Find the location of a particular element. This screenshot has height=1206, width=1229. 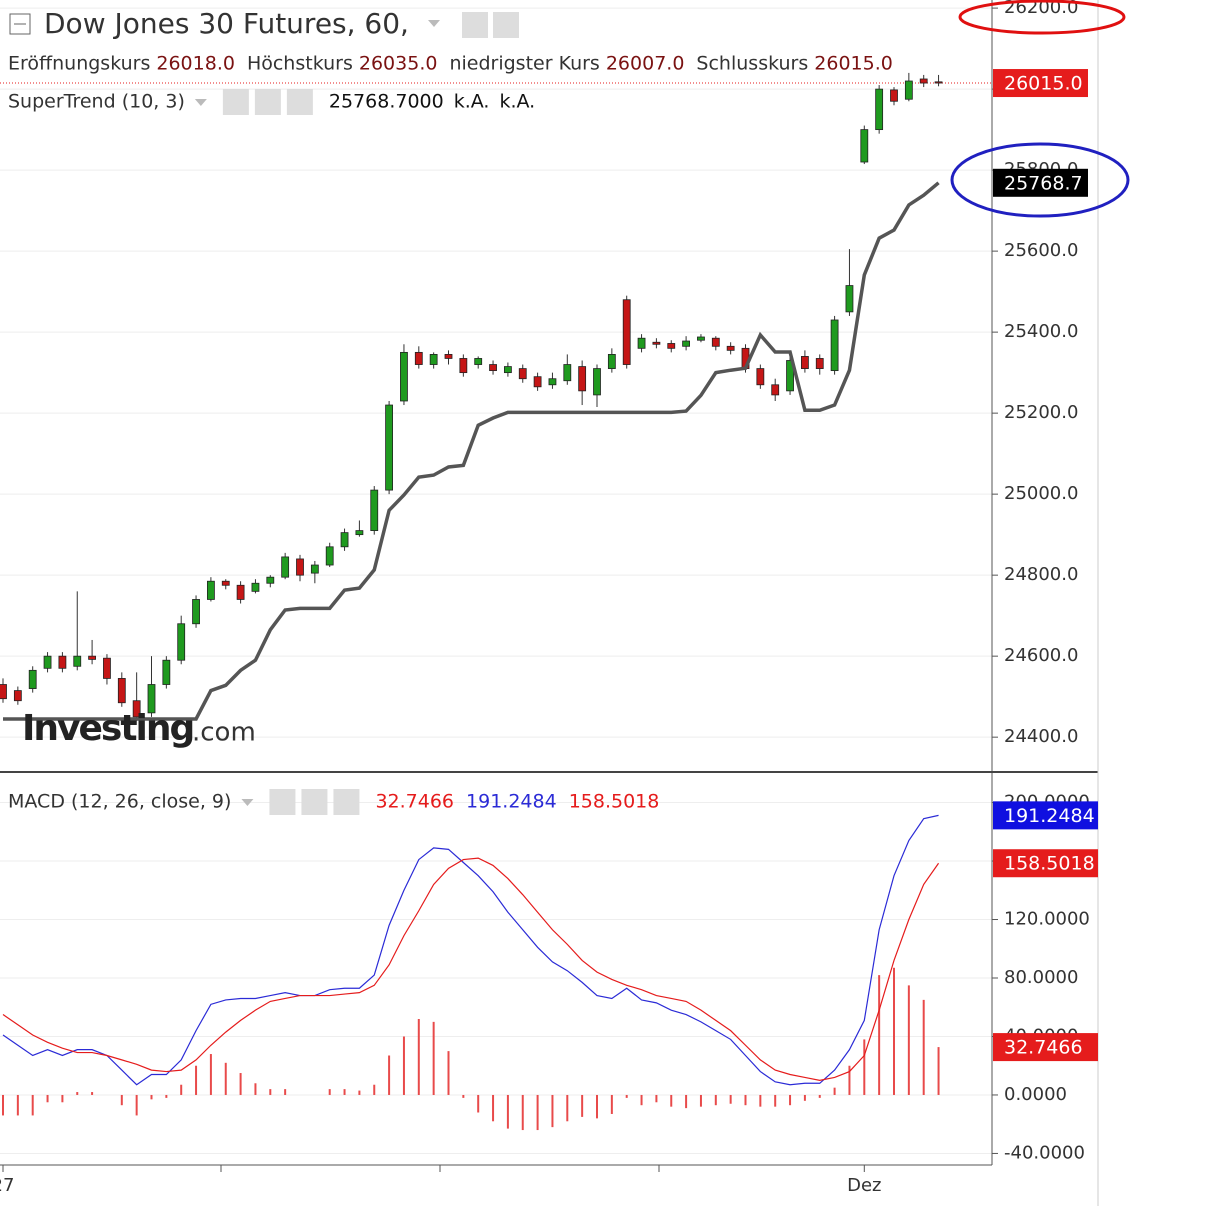

price-badge-label: 25768.7 is located at coordinates (1043, 183).